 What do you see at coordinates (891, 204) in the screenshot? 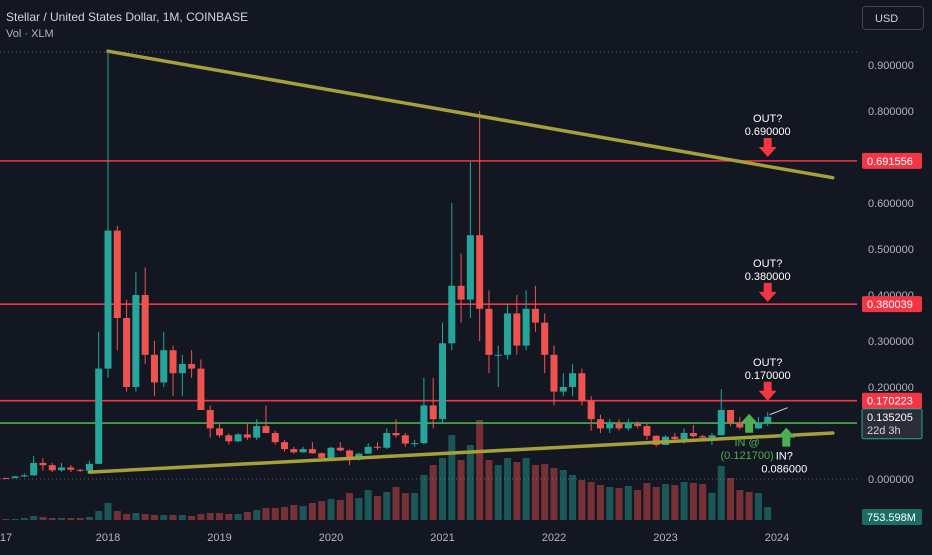
I see `y-tick-label: 0.600000` at bounding box center [891, 204].